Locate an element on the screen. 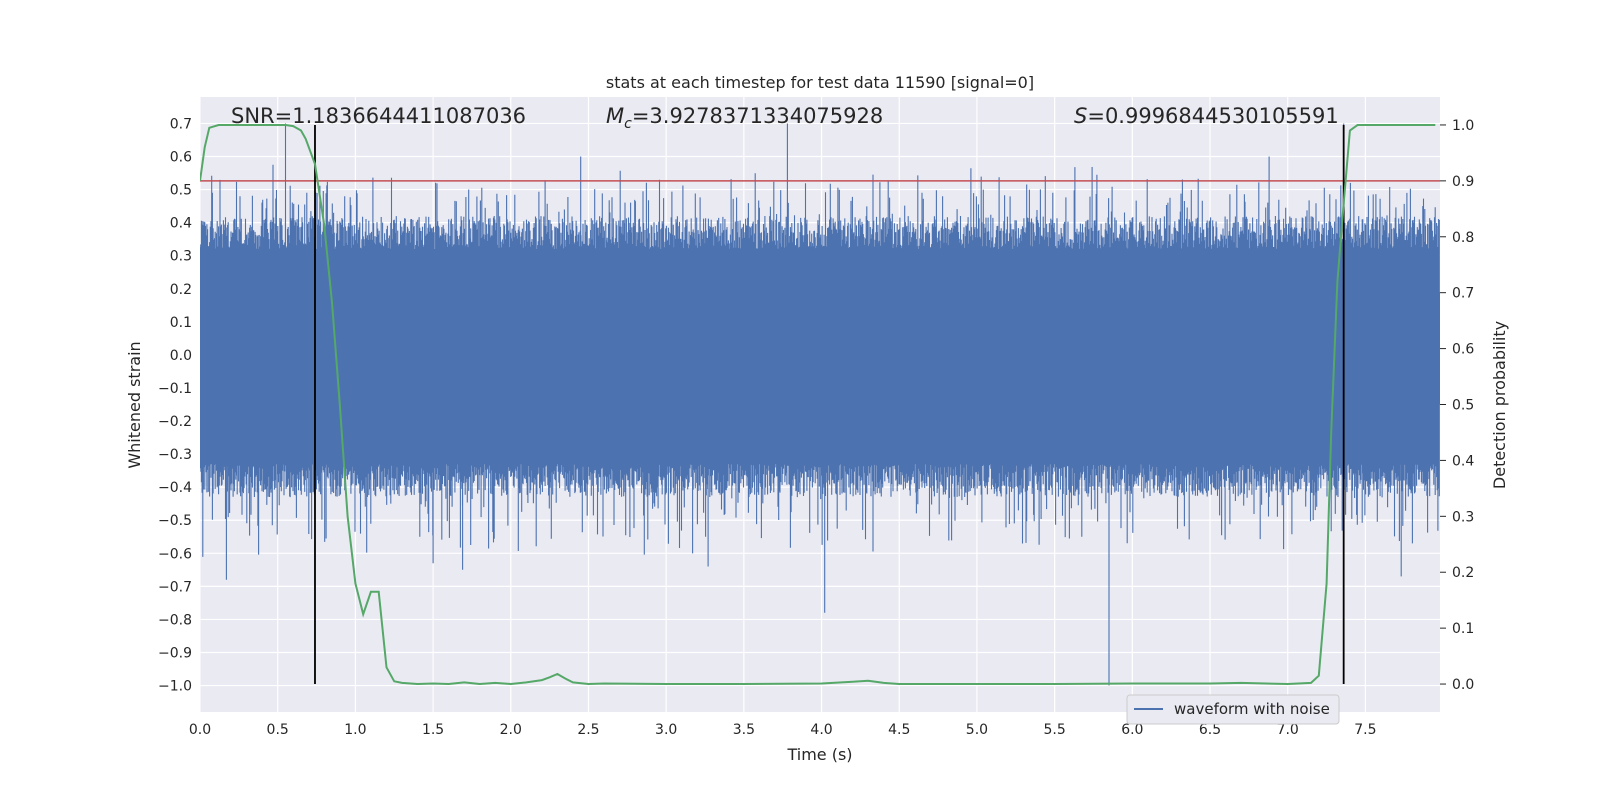 The image size is (1600, 800). x-tick-label: 6.5 is located at coordinates (1210, 730).